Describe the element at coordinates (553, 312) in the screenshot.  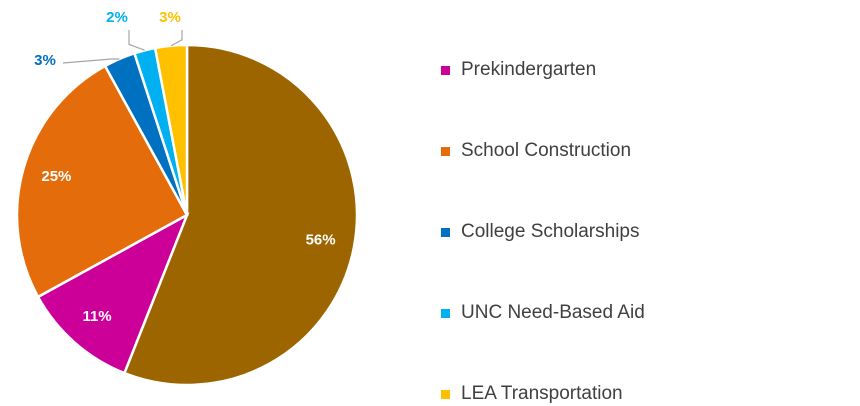
I see `legend-label: UNC Need-Based Aid` at that location.